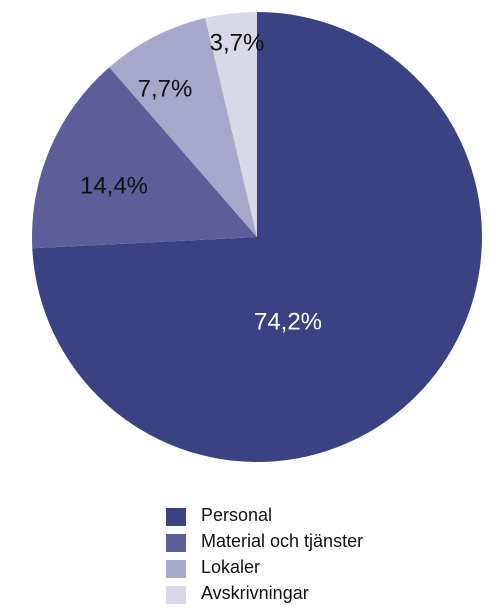 The height and width of the screenshot is (614, 490). Describe the element at coordinates (288, 322) in the screenshot. I see `slice-label: 74,2%` at that location.